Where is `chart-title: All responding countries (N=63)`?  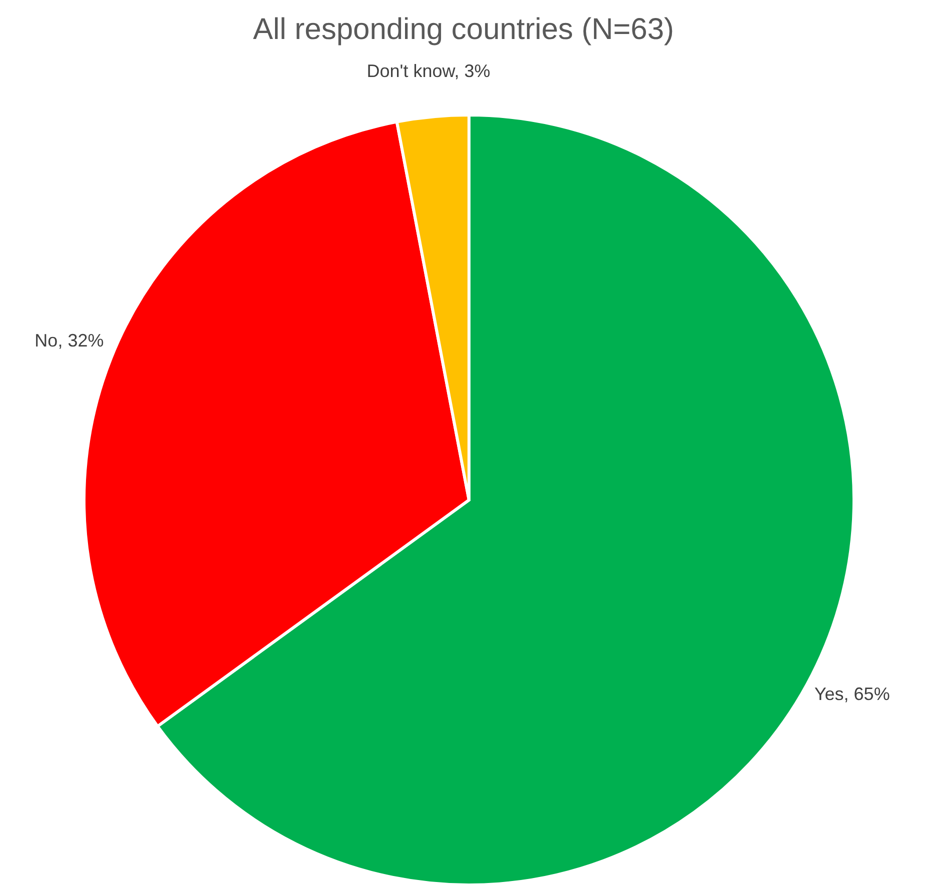 chart-title: All responding countries (N=63) is located at coordinates (463, 29).